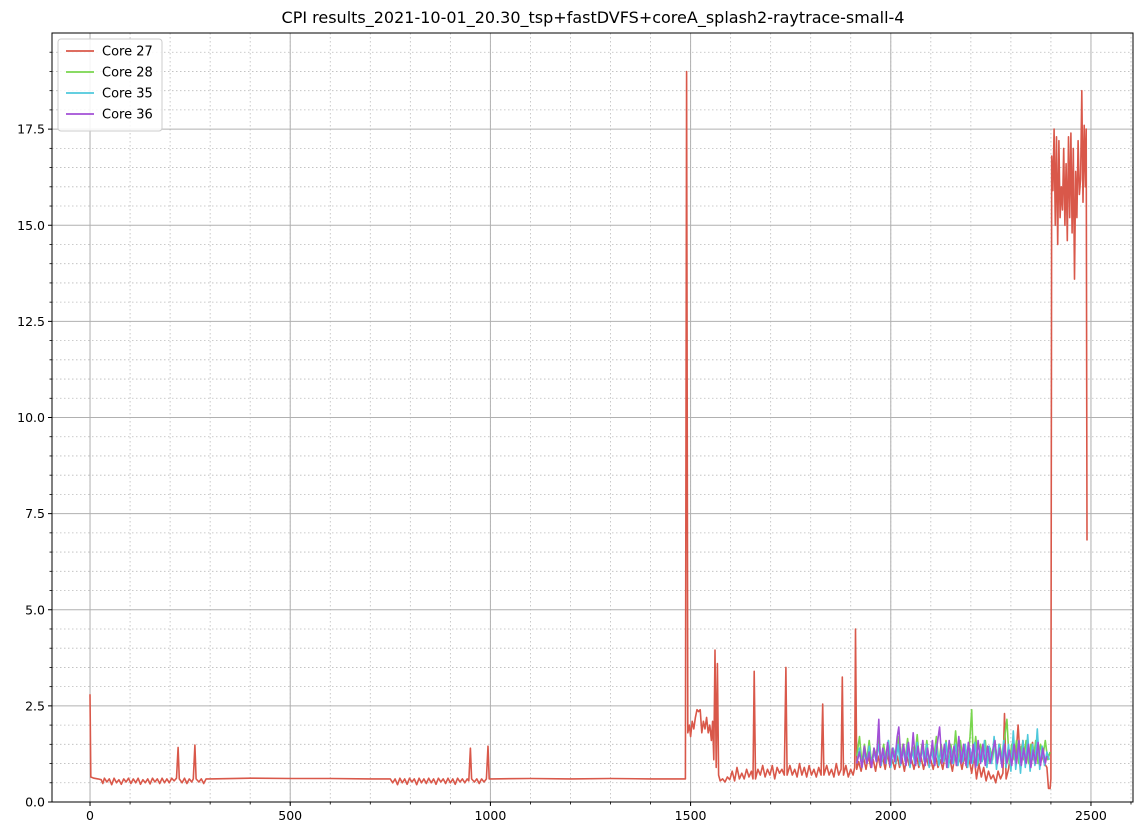  I want to click on y-tick-label: 17.5, so click(31, 129).